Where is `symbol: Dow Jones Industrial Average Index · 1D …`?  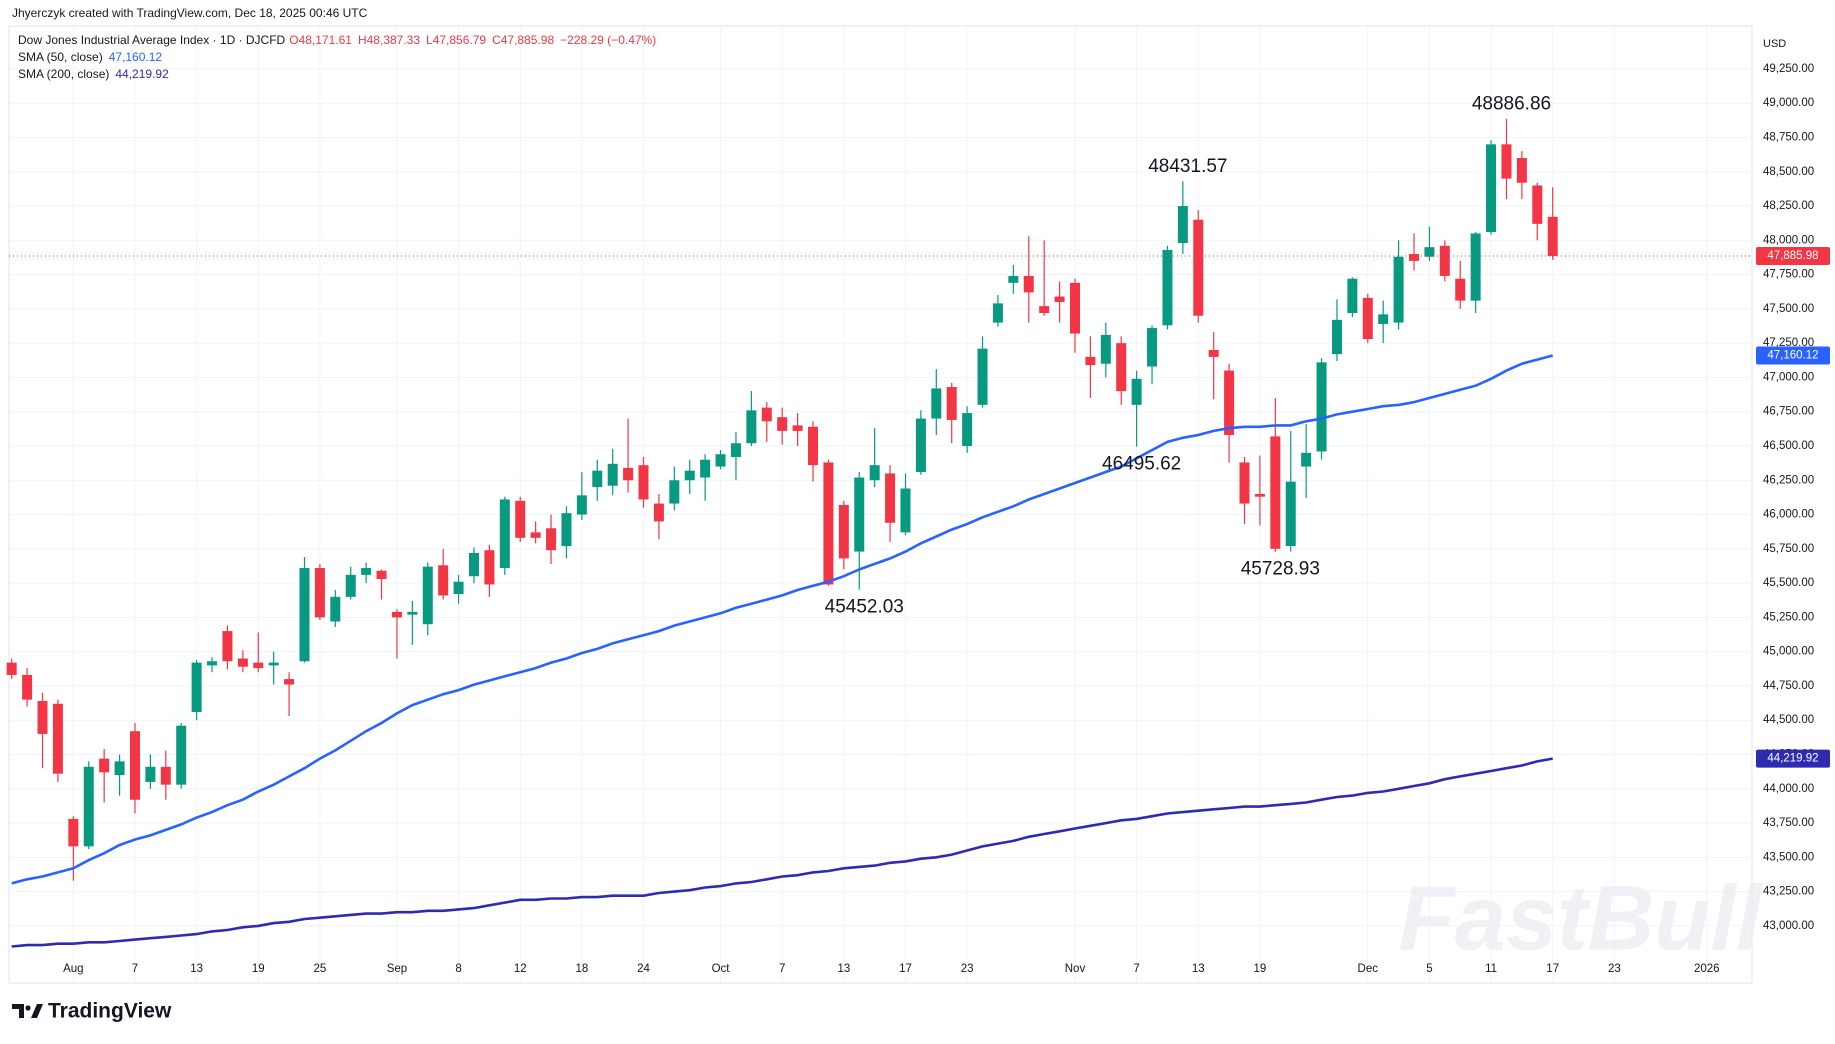
symbol: Dow Jones Industrial Average Index · 1D … is located at coordinates (152, 40).